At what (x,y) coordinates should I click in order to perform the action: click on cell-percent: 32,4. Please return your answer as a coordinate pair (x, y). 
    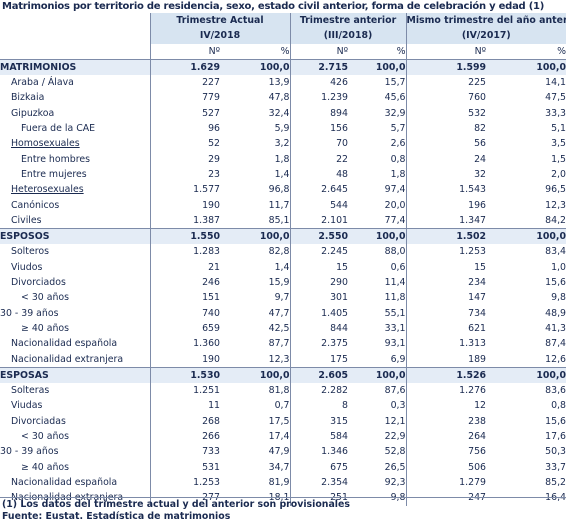
    Looking at the image, I should click on (279, 113).